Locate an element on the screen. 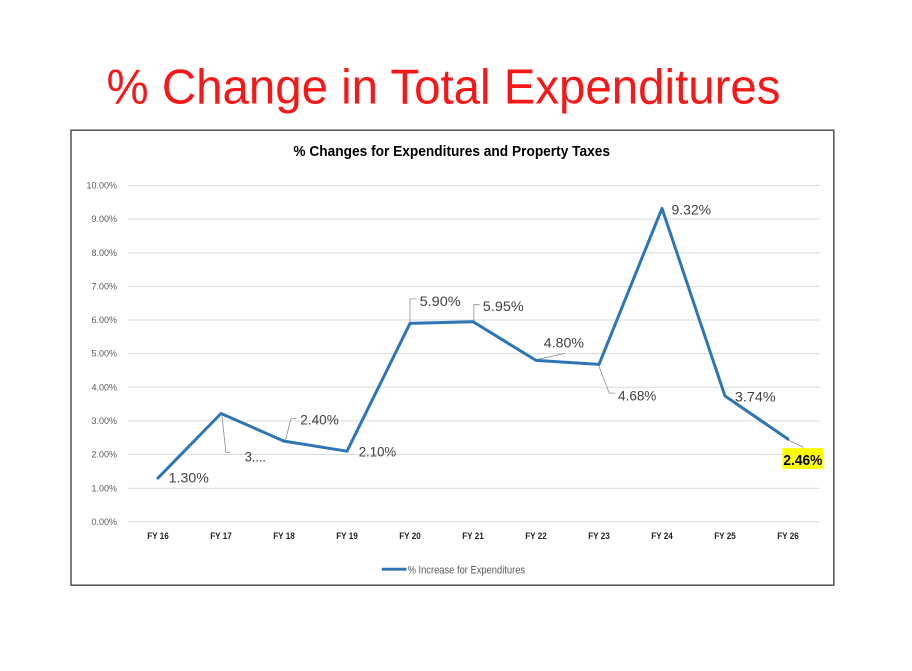  svg-text: FY 17 is located at coordinates (221, 536).